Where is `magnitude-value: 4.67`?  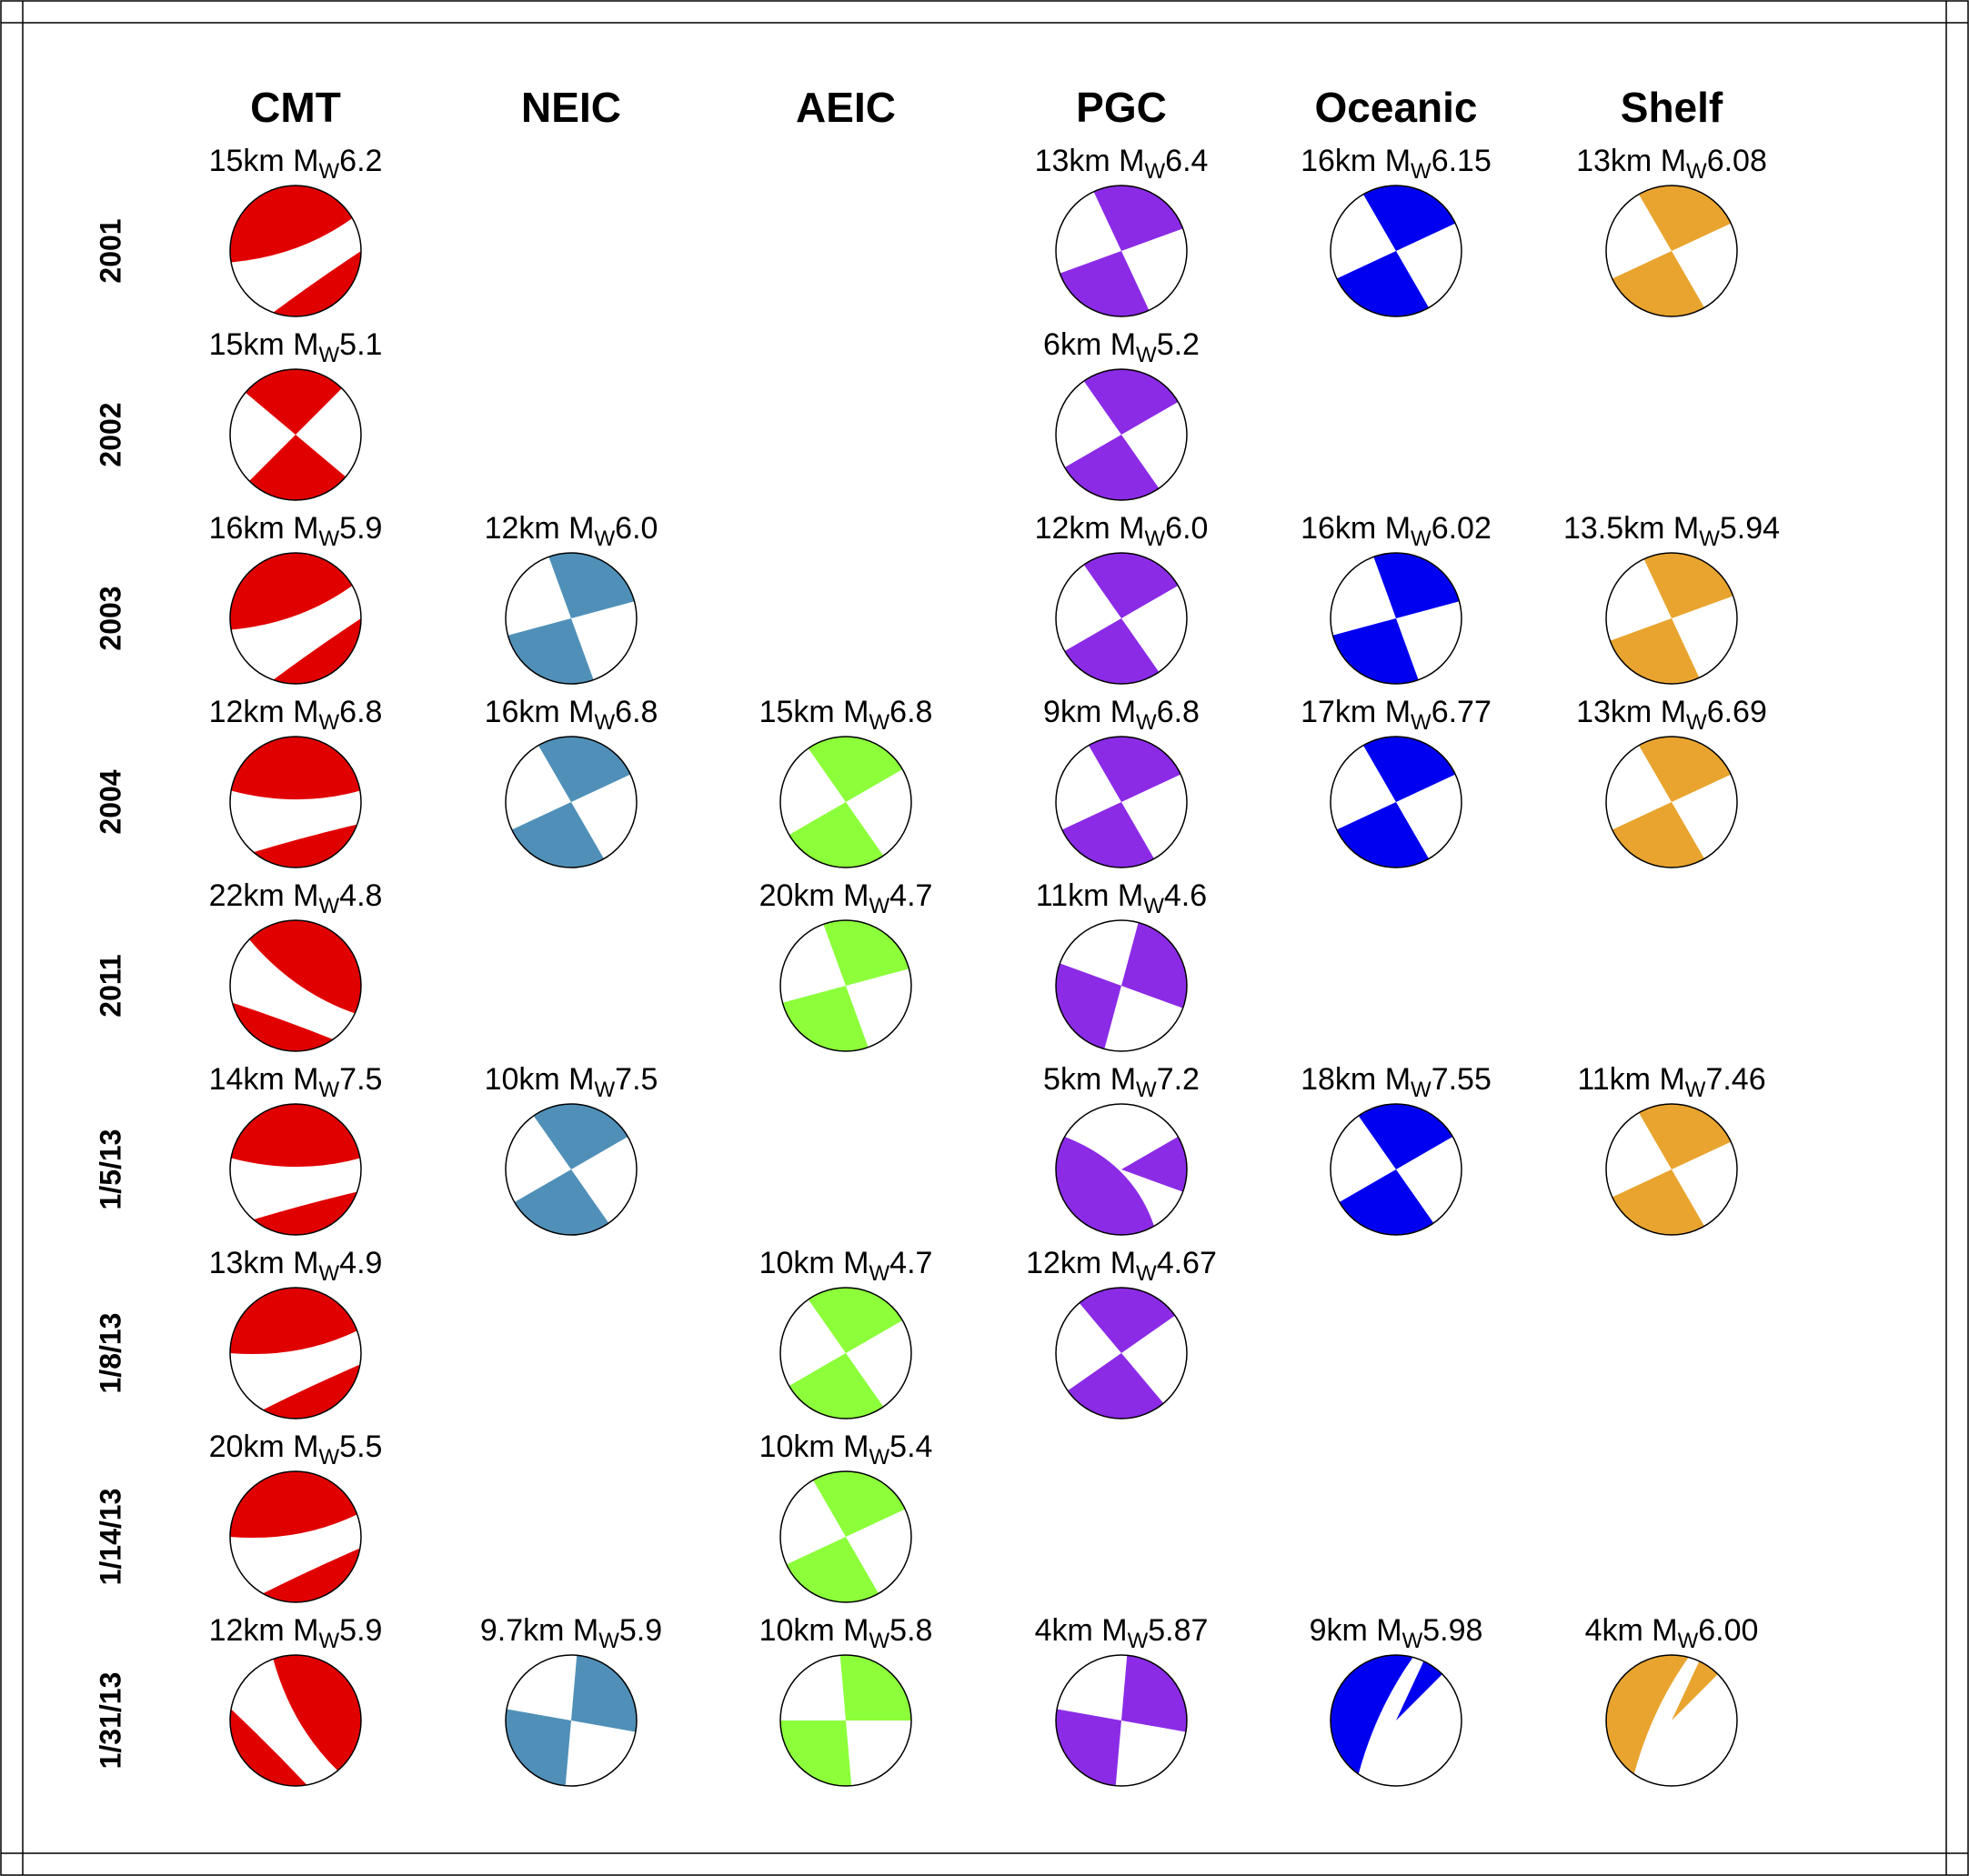 magnitude-value: 4.67 is located at coordinates (1187, 1263).